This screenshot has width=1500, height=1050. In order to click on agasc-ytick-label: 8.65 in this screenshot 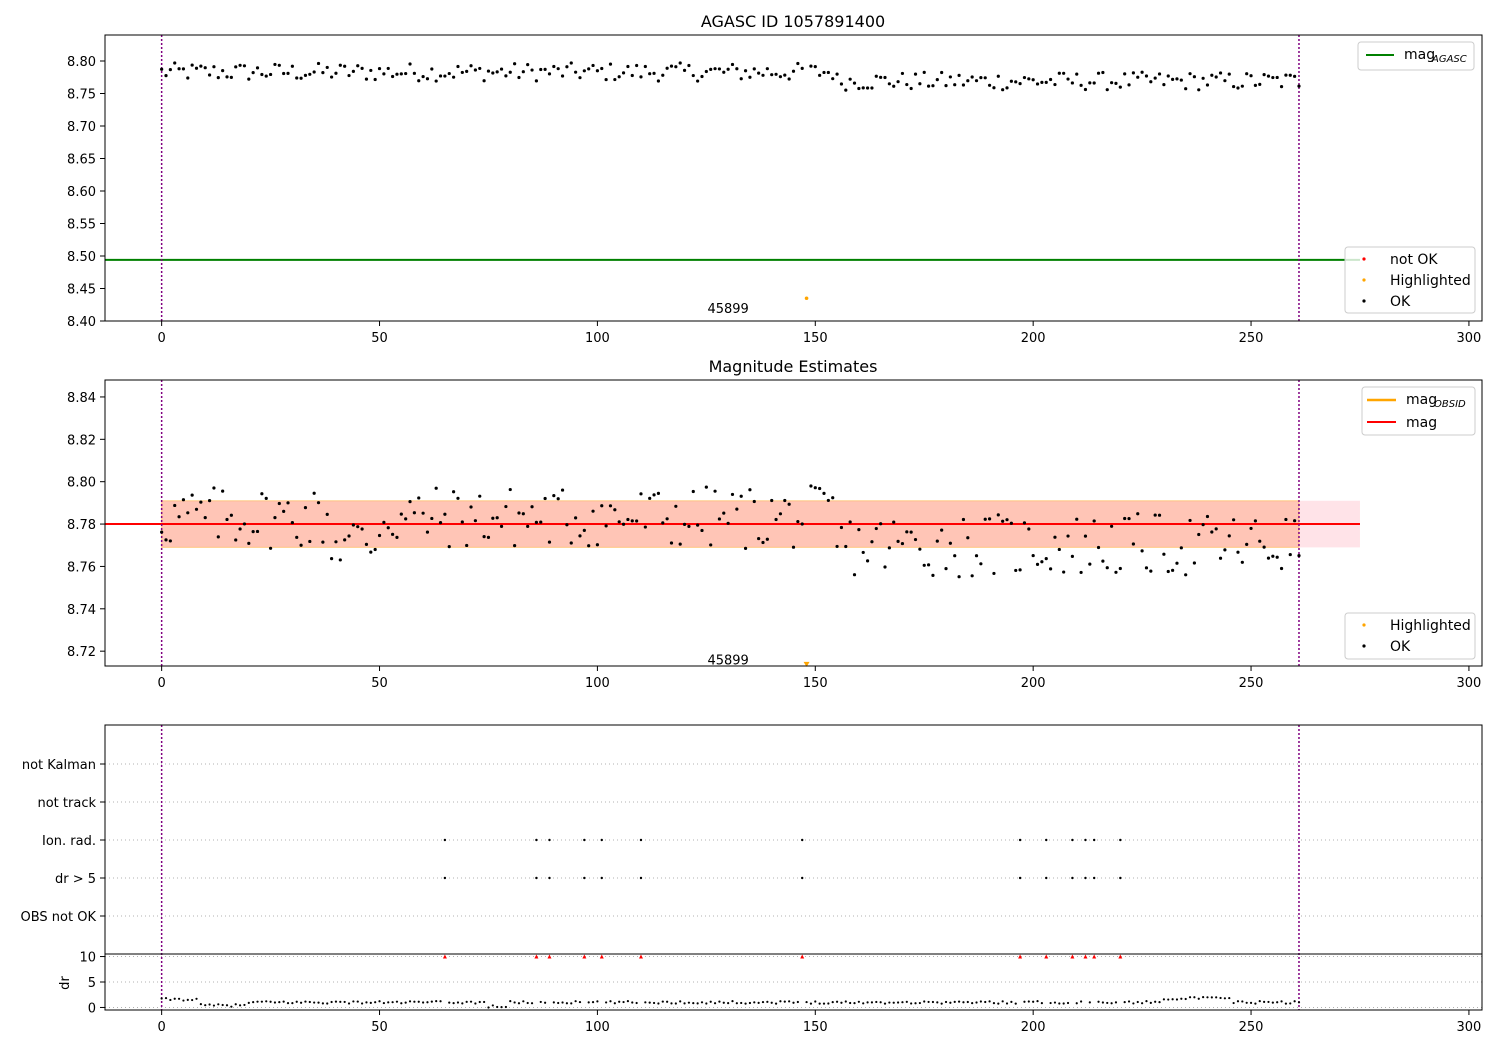, I will do `click(81, 160)`.